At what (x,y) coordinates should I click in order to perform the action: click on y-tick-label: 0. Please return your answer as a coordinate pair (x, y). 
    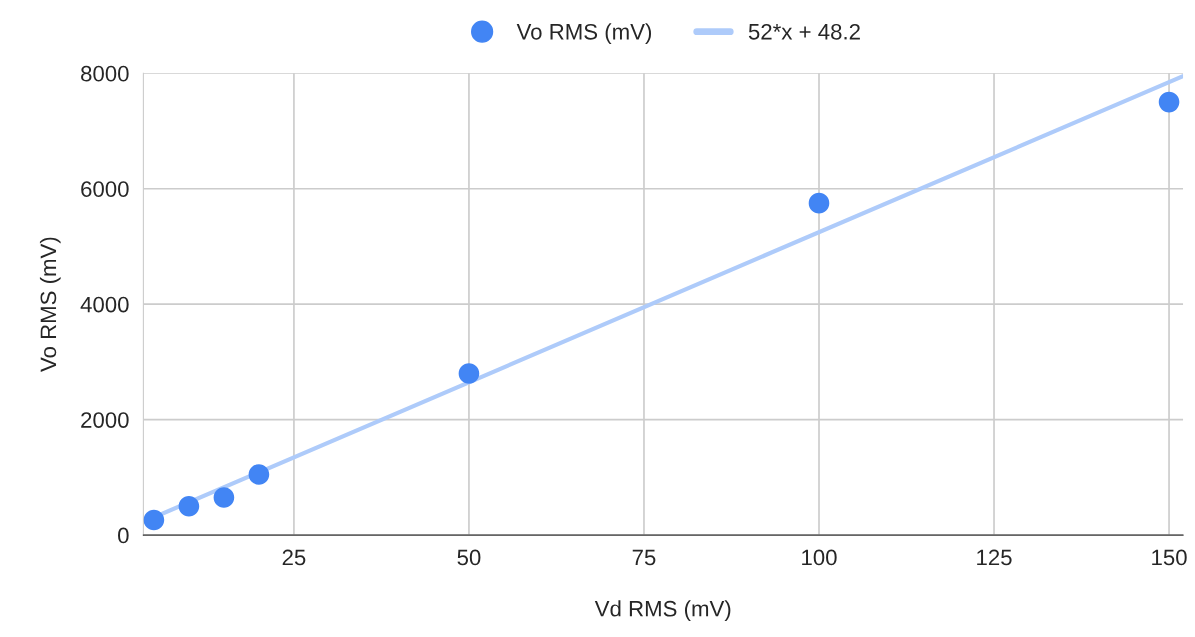
    Looking at the image, I should click on (123, 535).